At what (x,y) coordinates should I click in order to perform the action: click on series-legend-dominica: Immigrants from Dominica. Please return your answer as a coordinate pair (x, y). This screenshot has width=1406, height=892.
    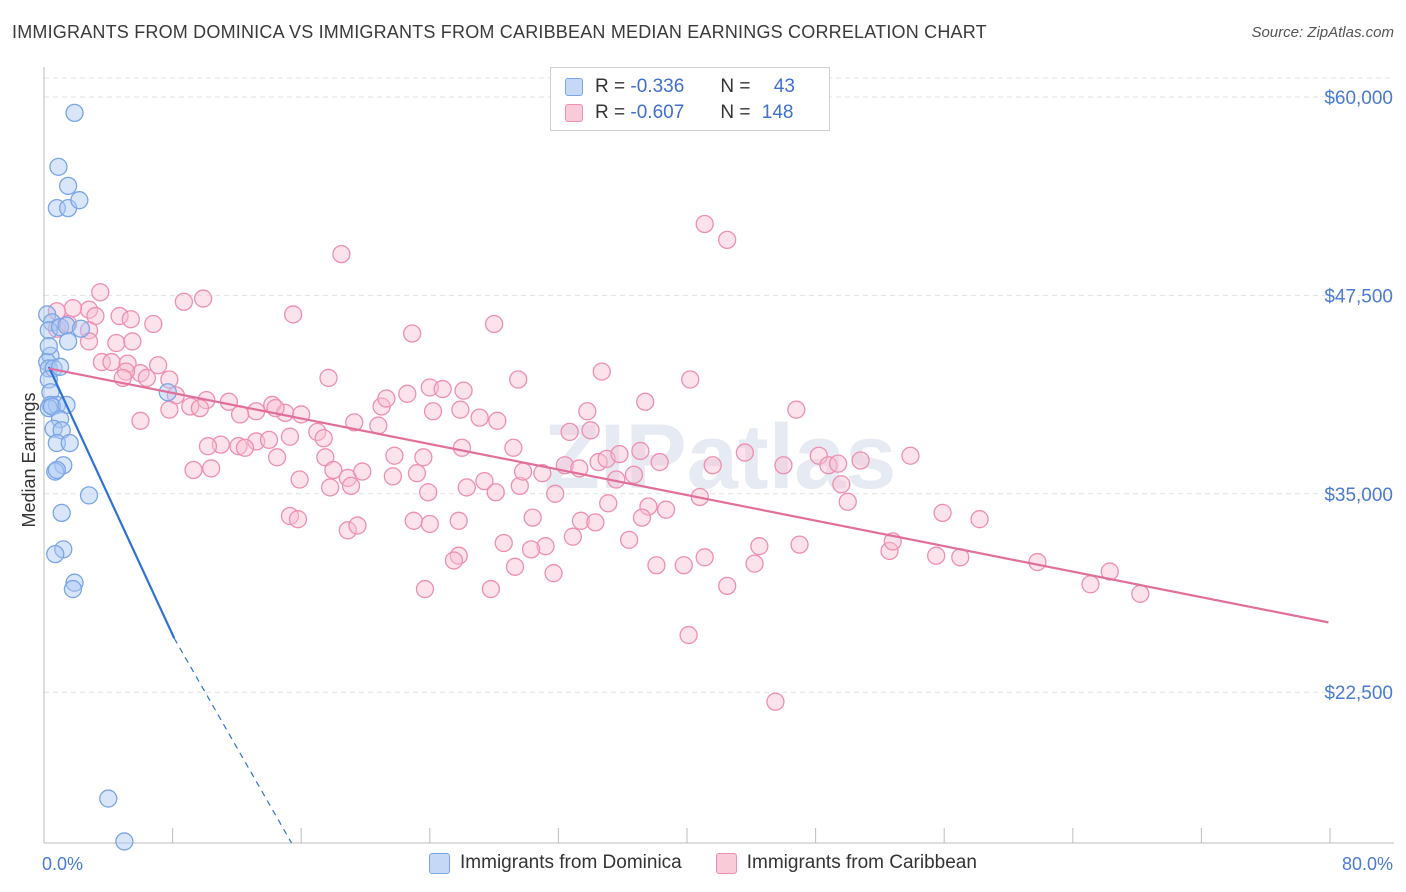
    Looking at the image, I should click on (555, 863).